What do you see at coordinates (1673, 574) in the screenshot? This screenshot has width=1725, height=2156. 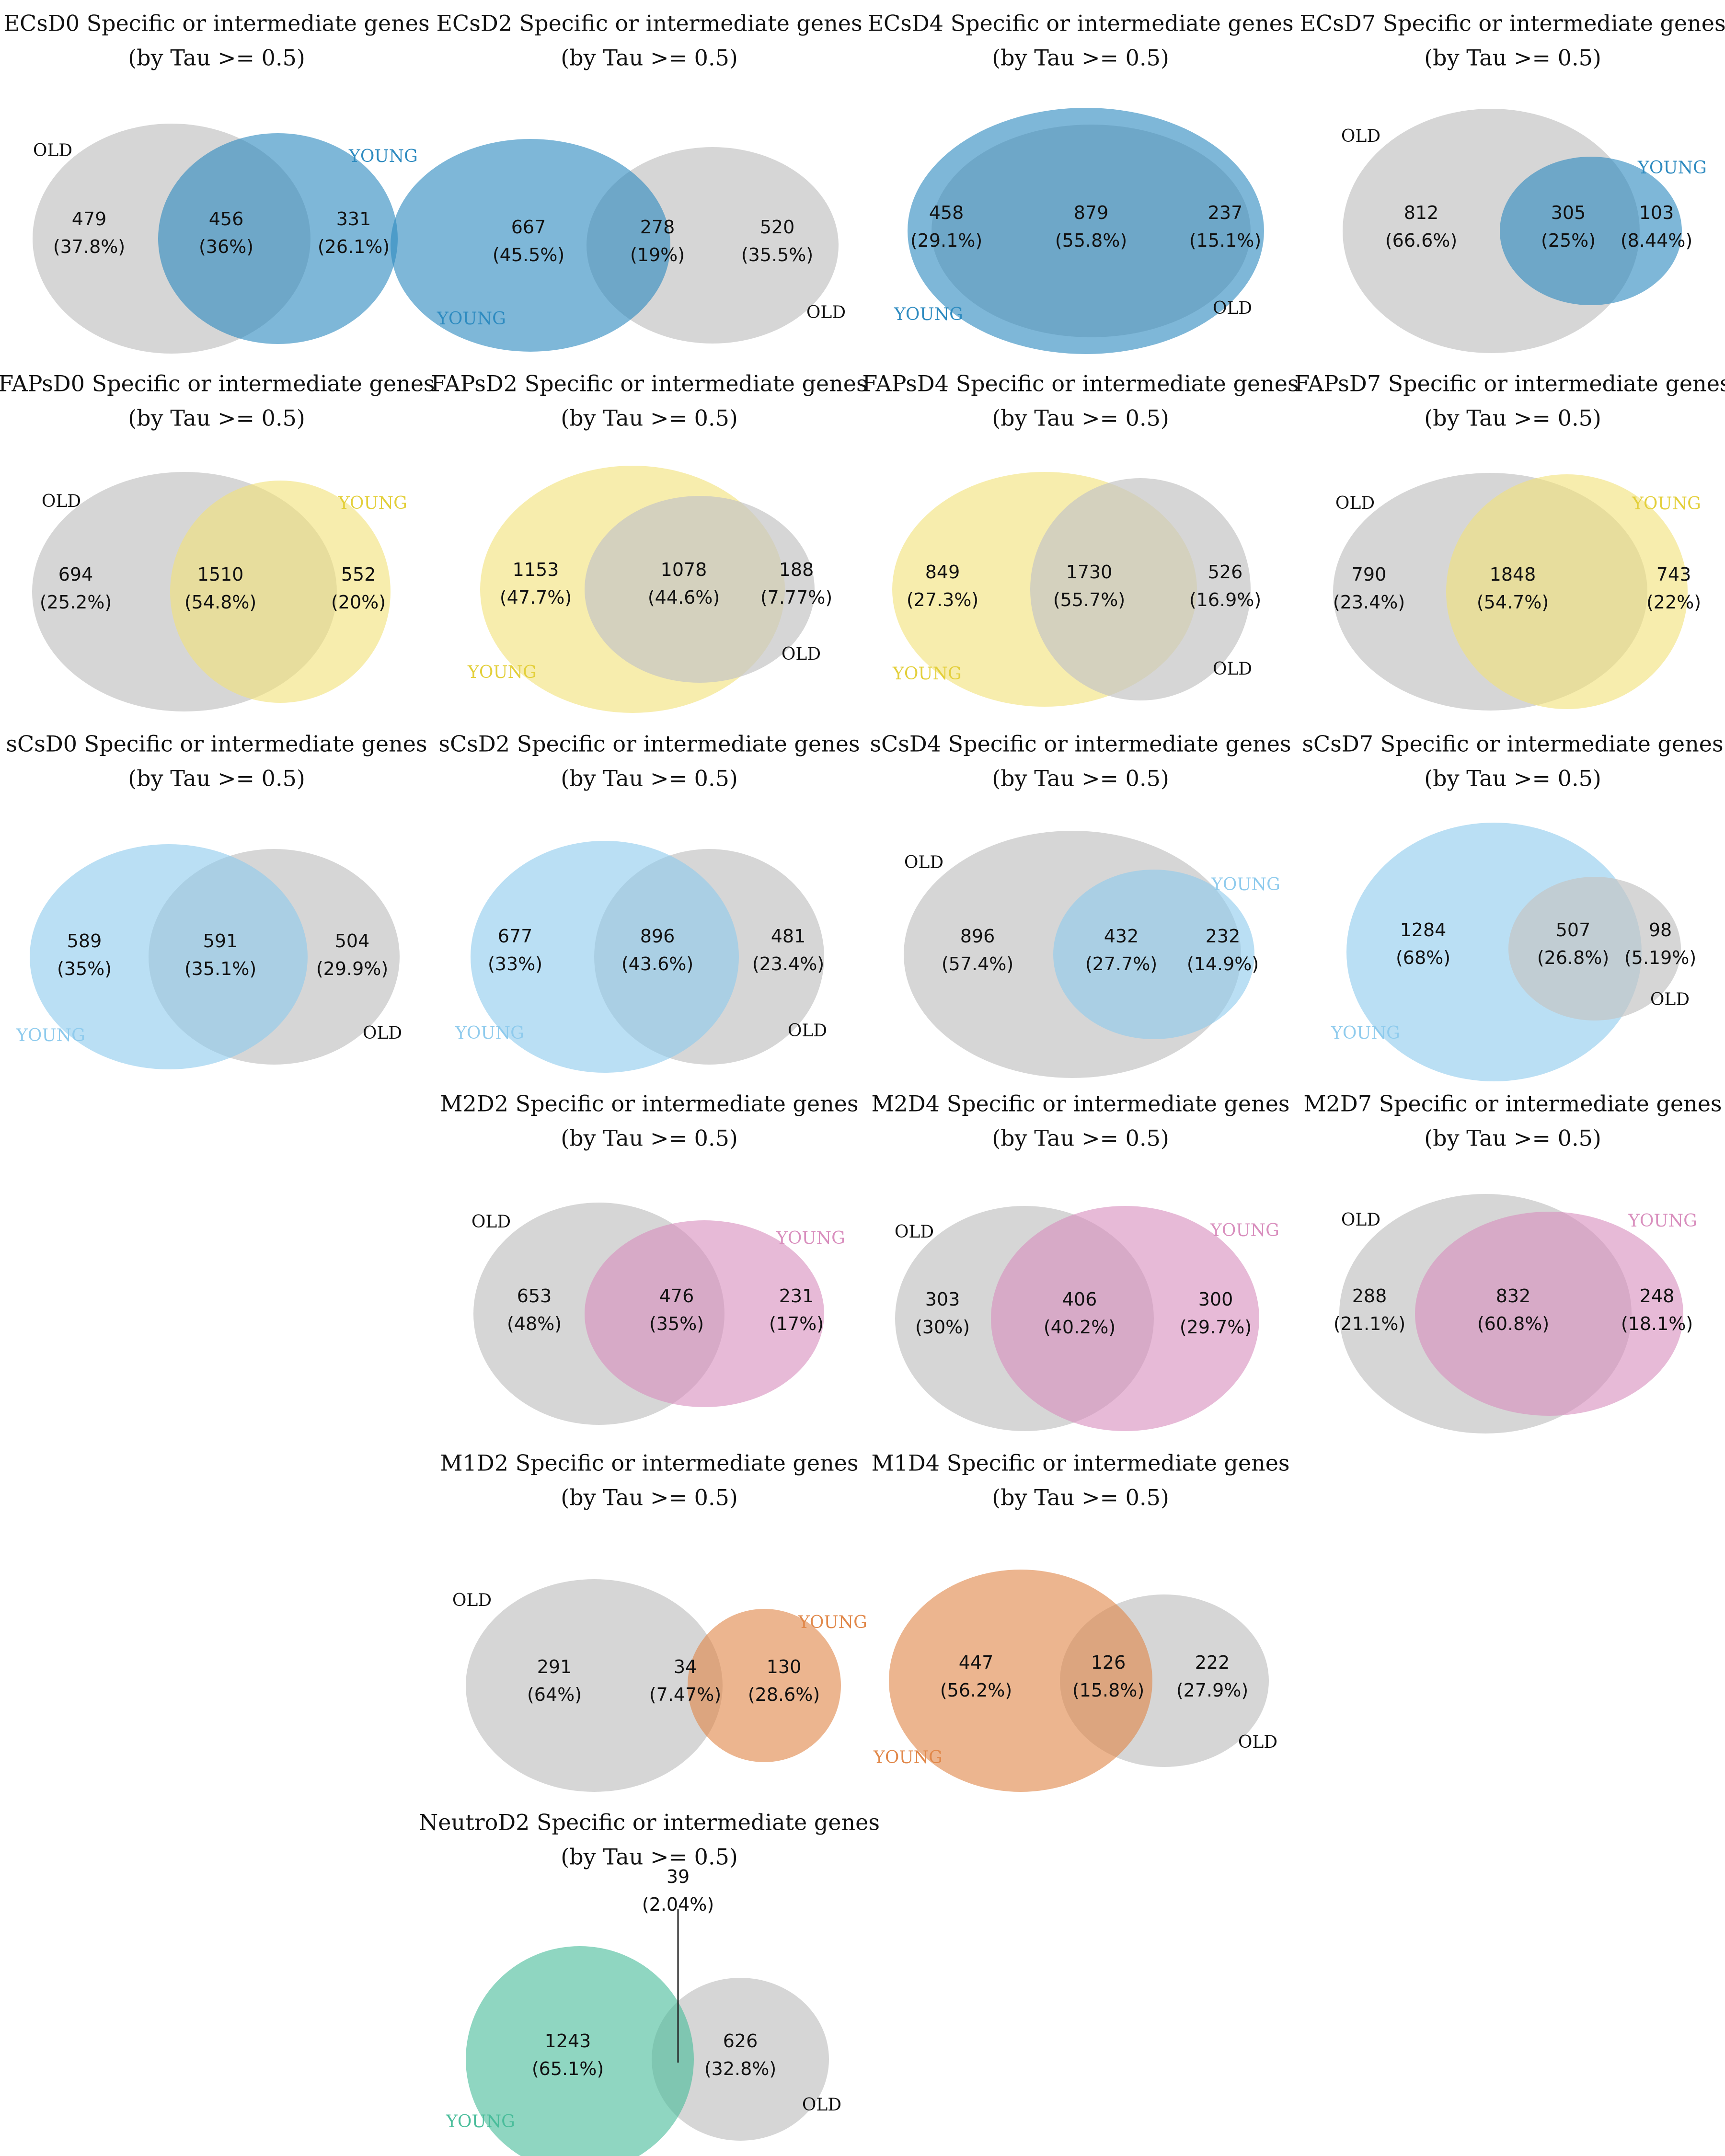 I see `region-count-right: 743` at bounding box center [1673, 574].